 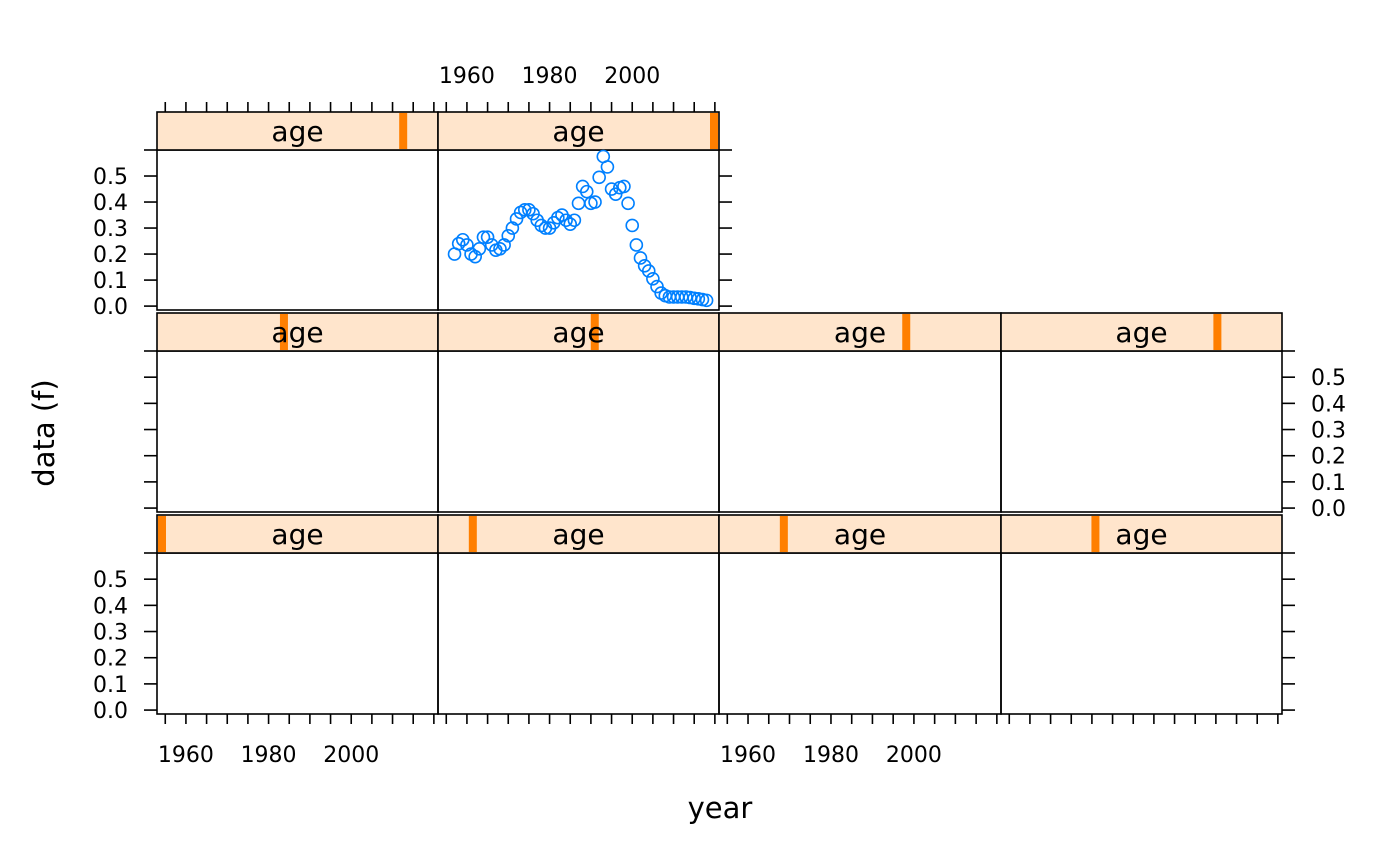 What do you see at coordinates (860, 534) in the screenshot?
I see `strip-label-8: age` at bounding box center [860, 534].